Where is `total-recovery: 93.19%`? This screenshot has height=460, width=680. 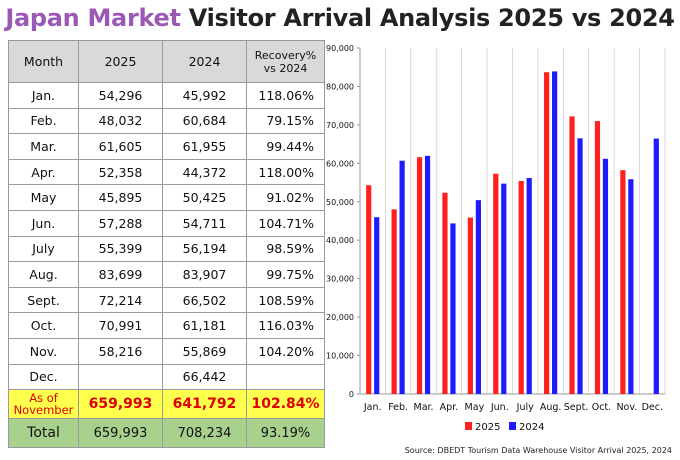 total-recovery: 93.19% is located at coordinates (285, 433).